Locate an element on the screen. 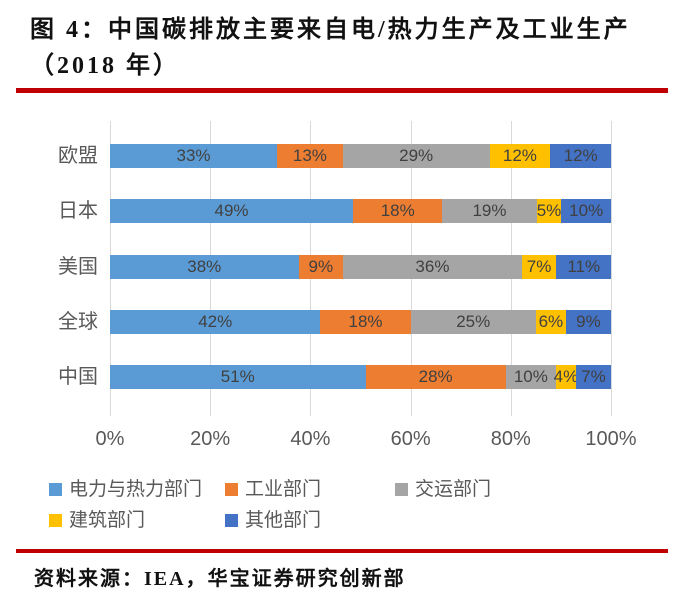 The width and height of the screenshot is (684, 606). segment-value-label: 6% is located at coordinates (551, 321).